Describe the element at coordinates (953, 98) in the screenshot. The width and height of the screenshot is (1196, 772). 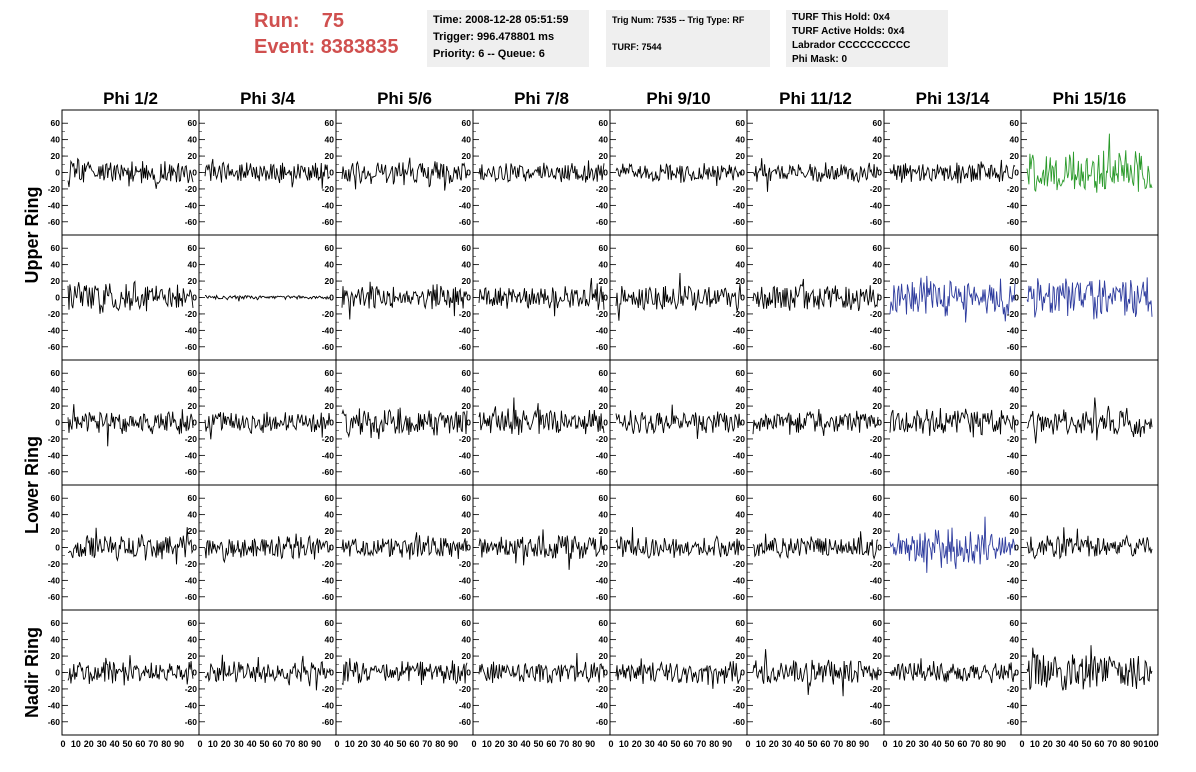
I see `column-header: Phi 13/14` at that location.